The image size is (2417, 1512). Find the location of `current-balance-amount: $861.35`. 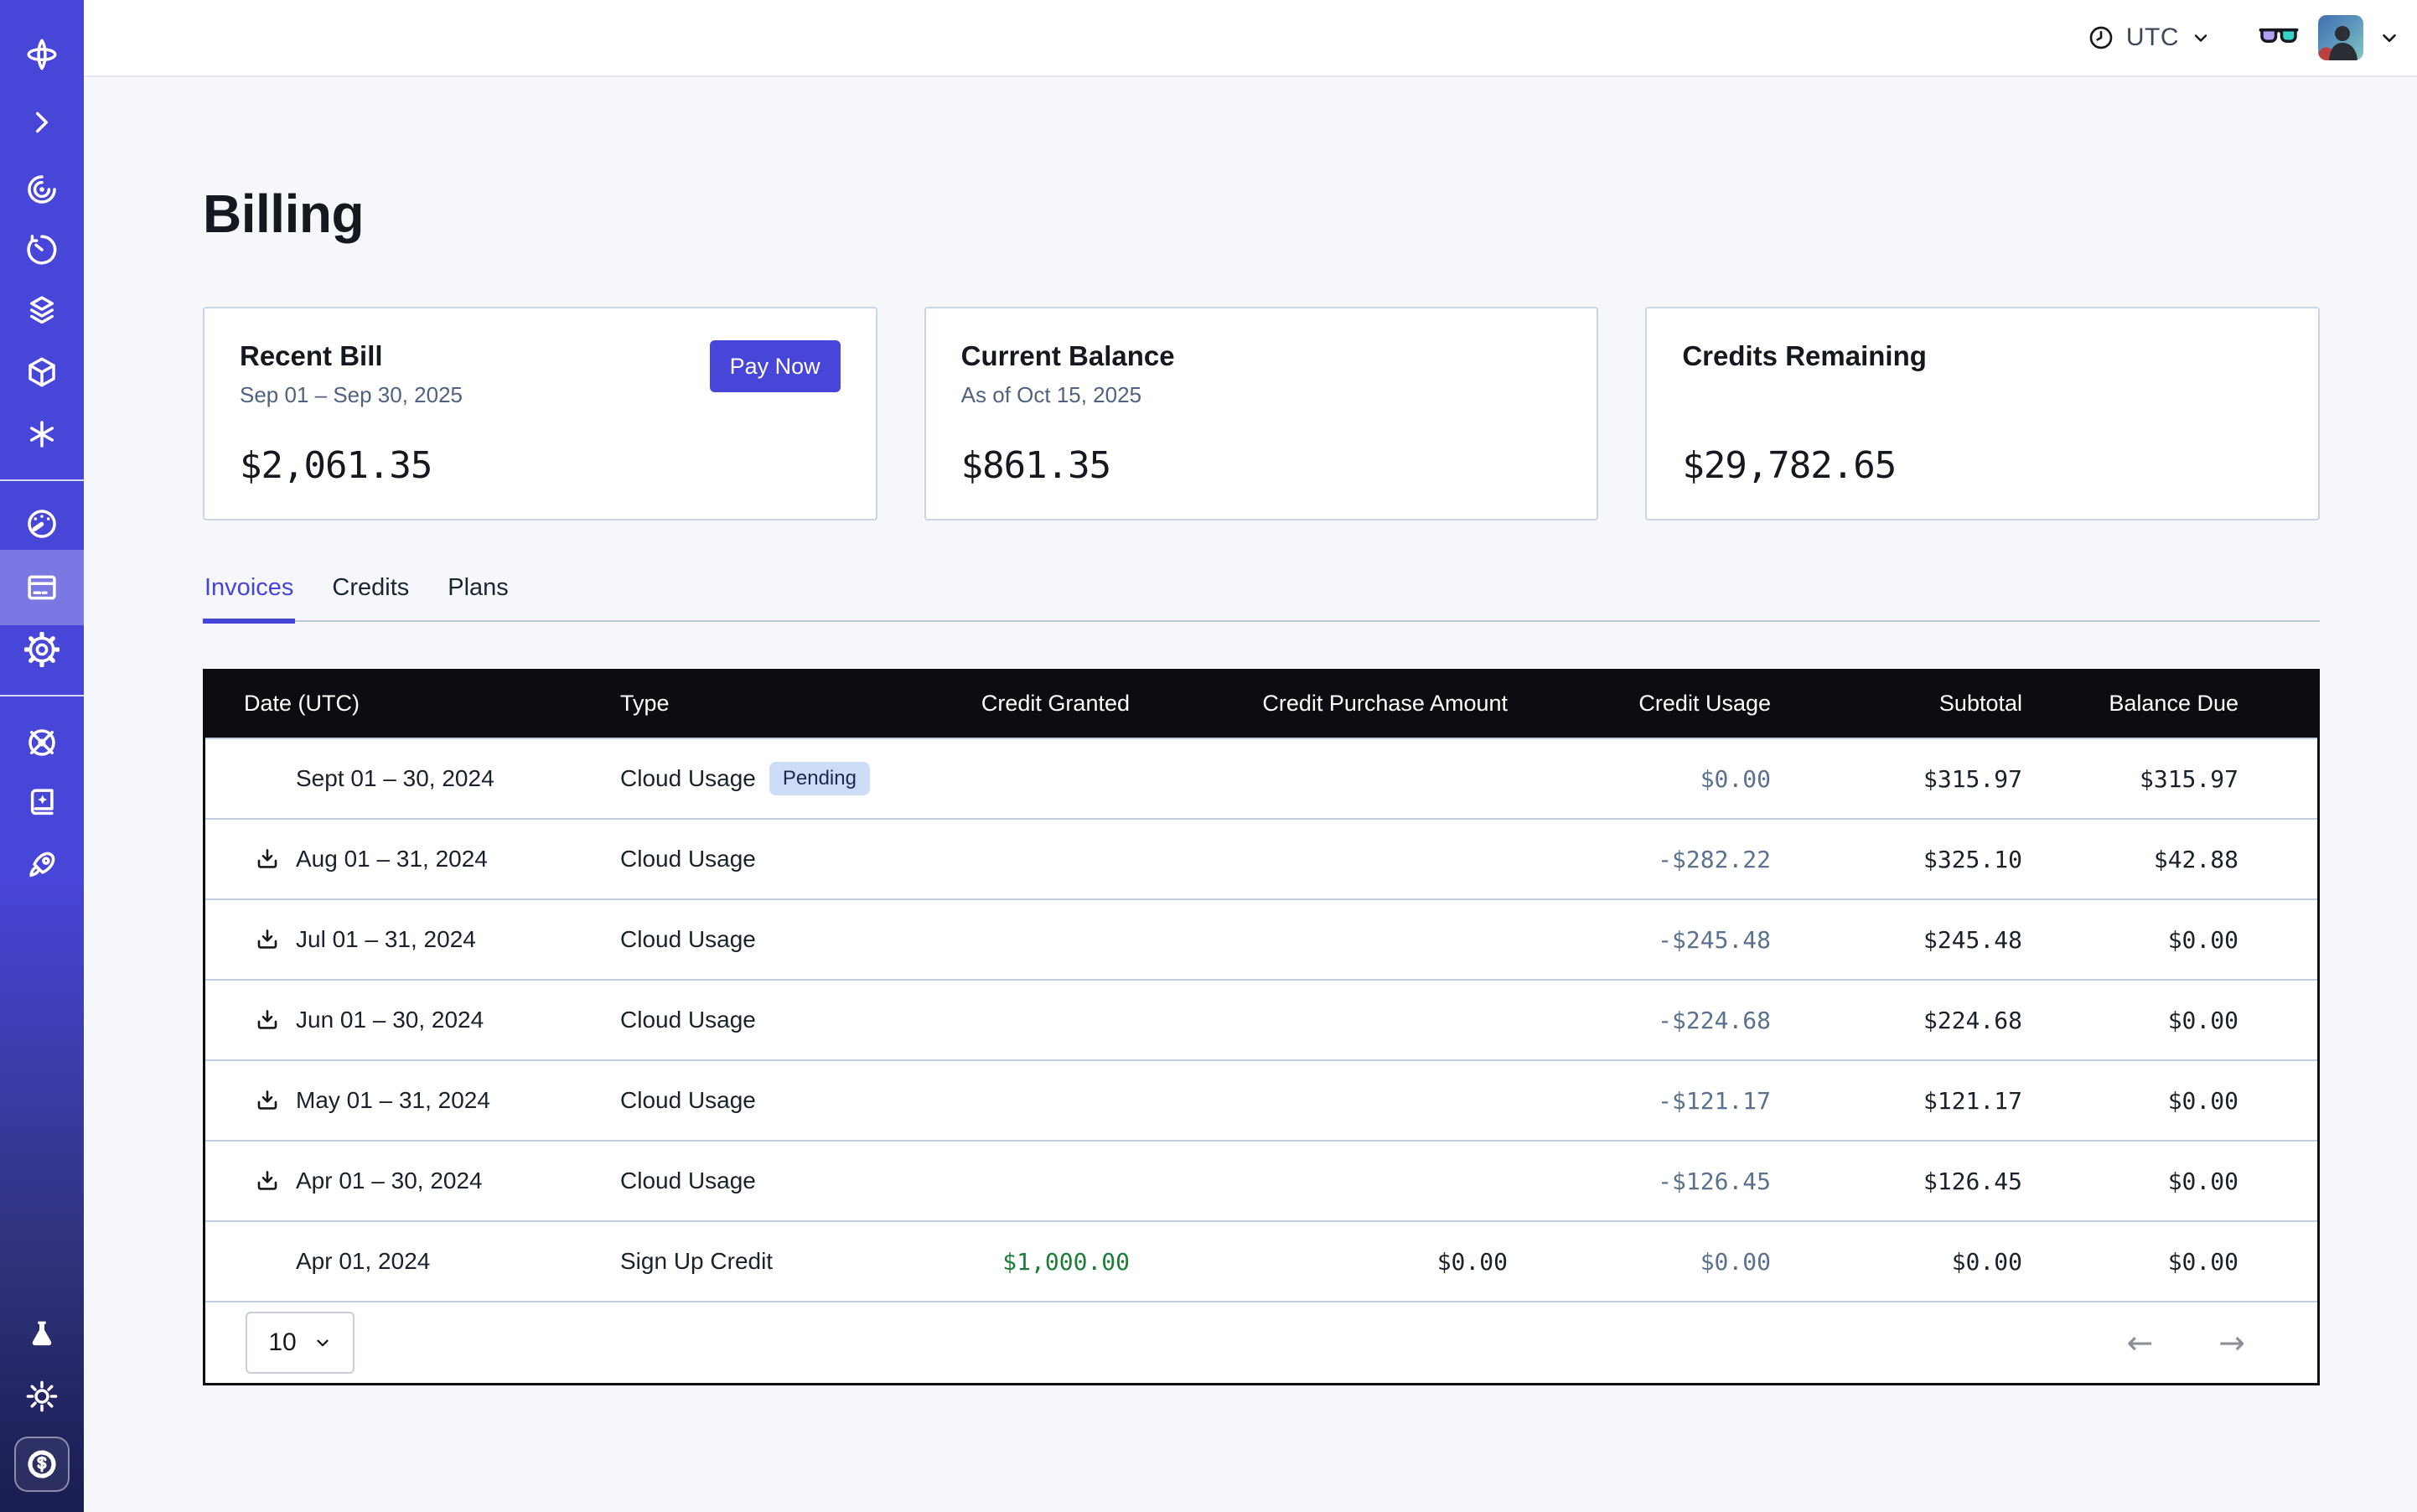

current-balance-amount: $861.35 is located at coordinates (1035, 465).